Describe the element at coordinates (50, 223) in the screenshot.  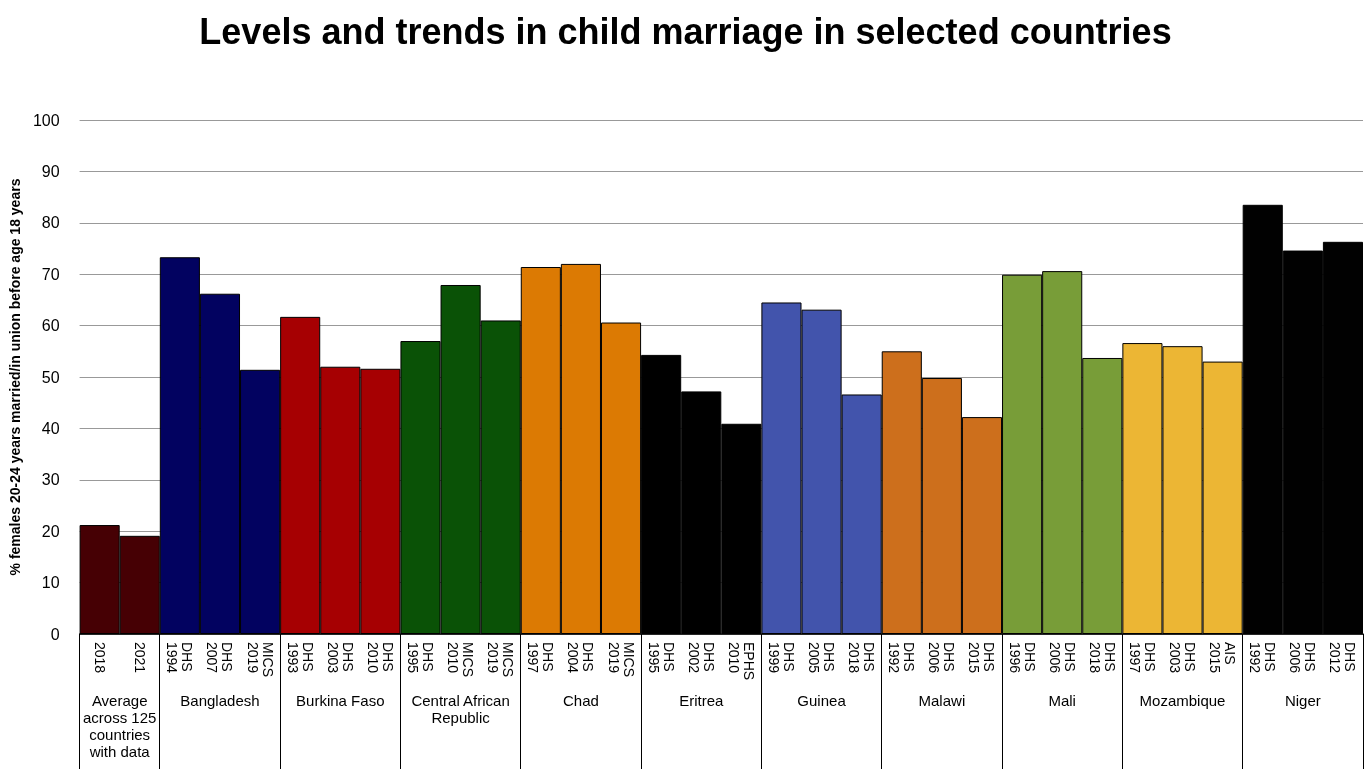
I see `y-tick-label: 80` at that location.